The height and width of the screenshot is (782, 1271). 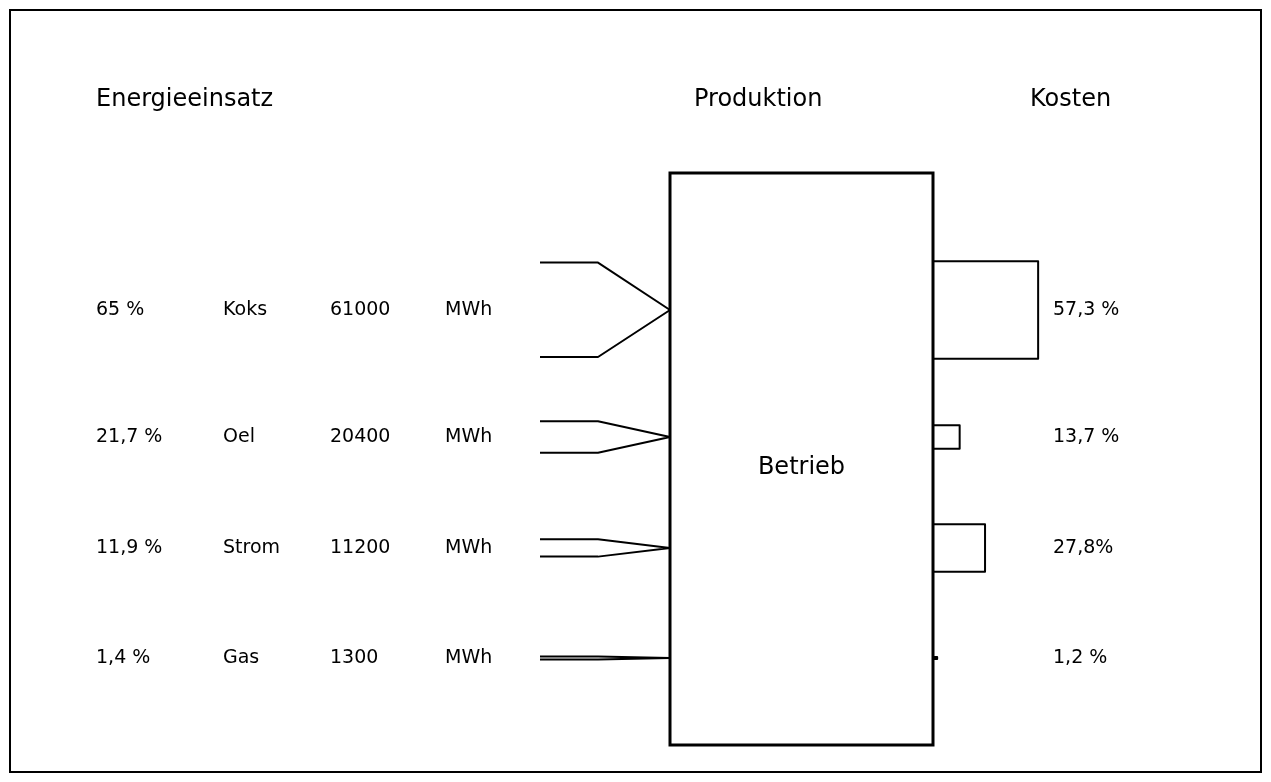 What do you see at coordinates (241, 655) in the screenshot?
I see `category-label: Gas` at bounding box center [241, 655].